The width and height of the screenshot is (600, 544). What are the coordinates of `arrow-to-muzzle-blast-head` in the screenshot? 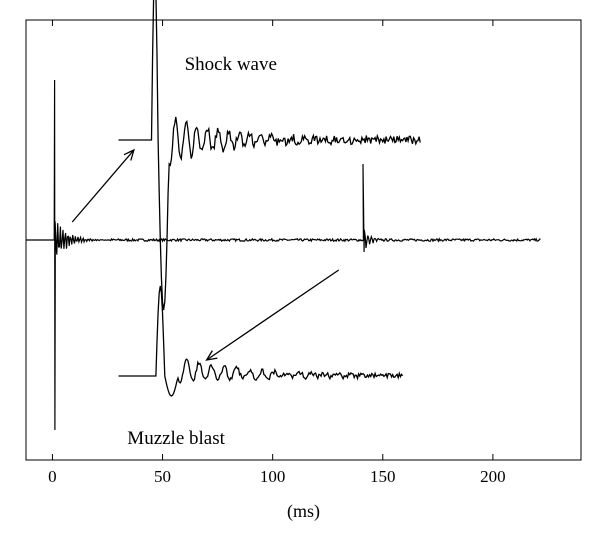 It's located at (211, 355).